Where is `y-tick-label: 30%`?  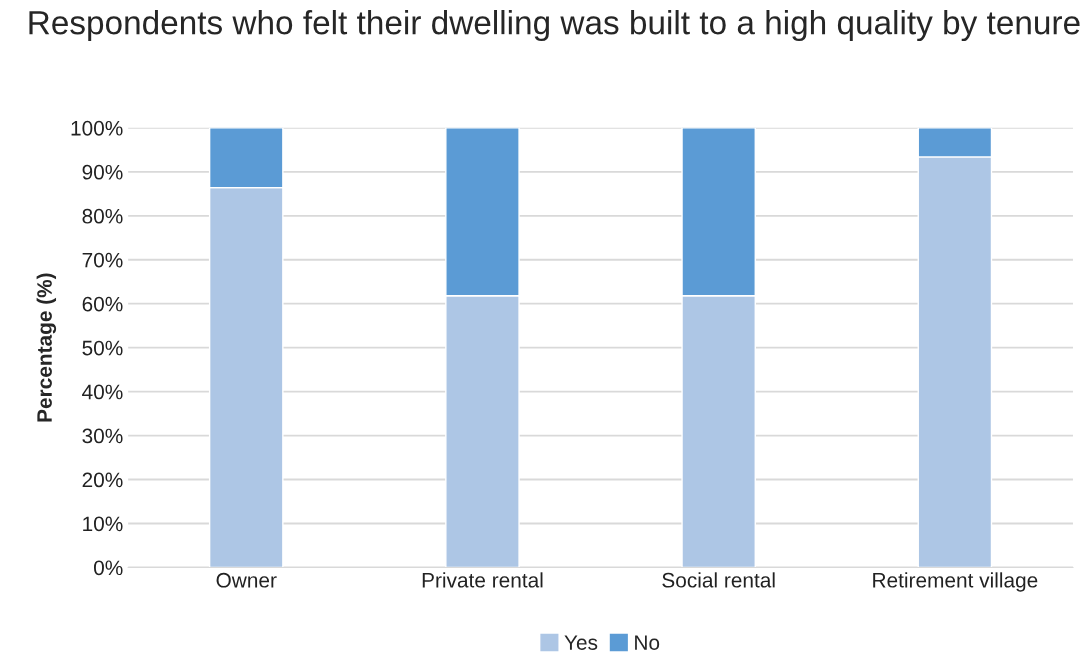 y-tick-label: 30% is located at coordinates (102, 436).